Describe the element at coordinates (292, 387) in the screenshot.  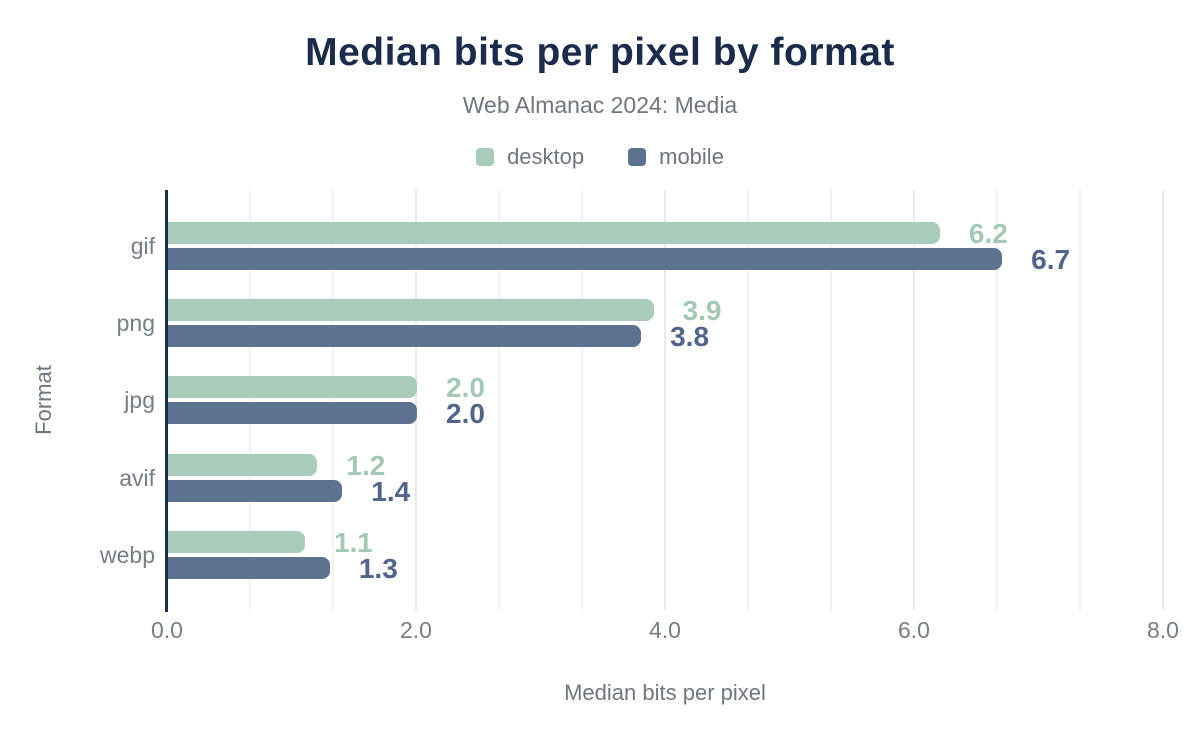
I see `bar-jpg-desktop` at that location.